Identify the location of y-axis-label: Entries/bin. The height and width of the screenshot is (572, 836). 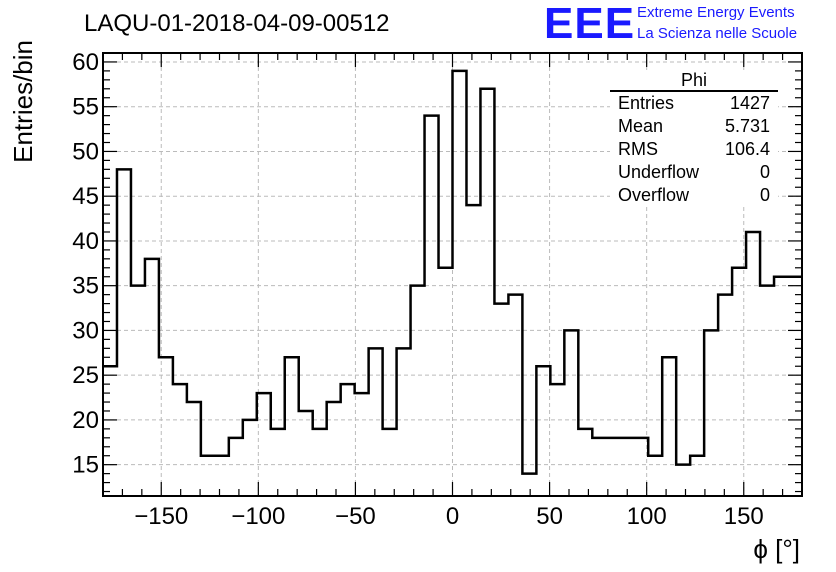
(23, 101).